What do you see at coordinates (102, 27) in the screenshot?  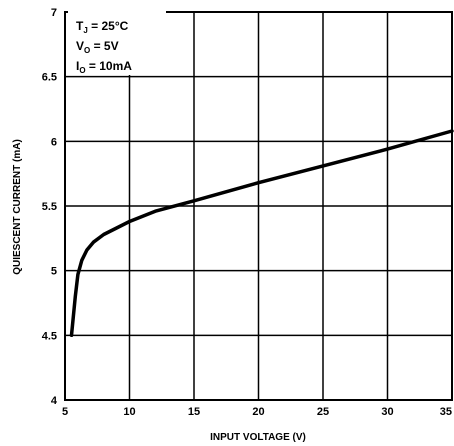 I see `condition-tj: TJ = 25°C` at bounding box center [102, 27].